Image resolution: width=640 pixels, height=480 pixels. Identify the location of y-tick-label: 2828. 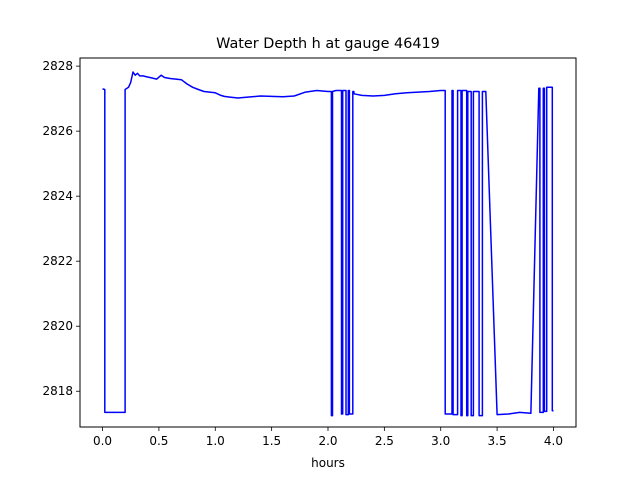
(57, 66).